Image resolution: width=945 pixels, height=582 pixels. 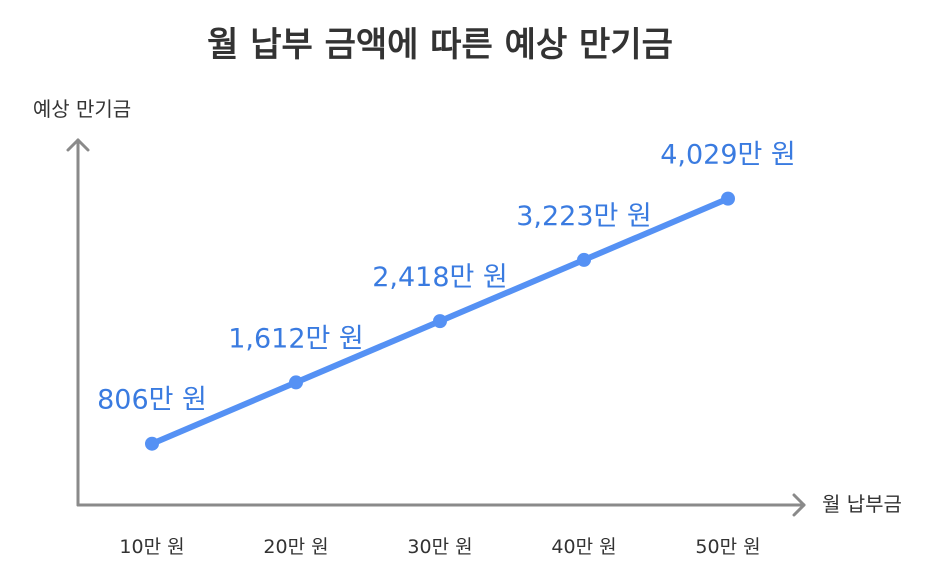 I want to click on data-label: 3,223만 원, so click(x=584, y=216).